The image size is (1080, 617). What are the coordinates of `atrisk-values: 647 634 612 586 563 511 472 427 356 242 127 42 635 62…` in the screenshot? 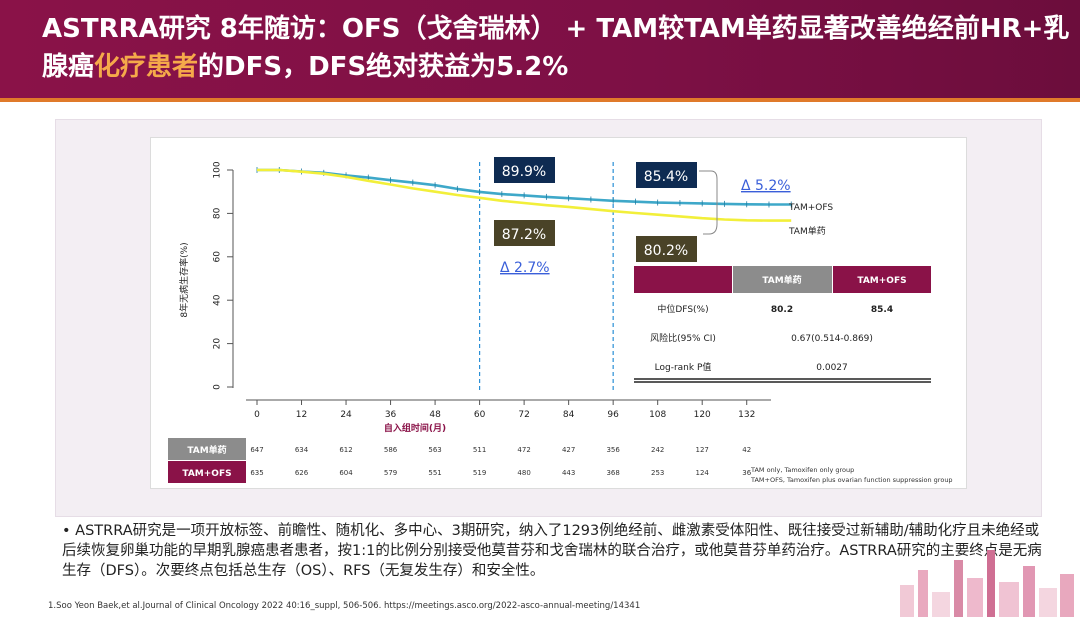 It's located at (500, 461).